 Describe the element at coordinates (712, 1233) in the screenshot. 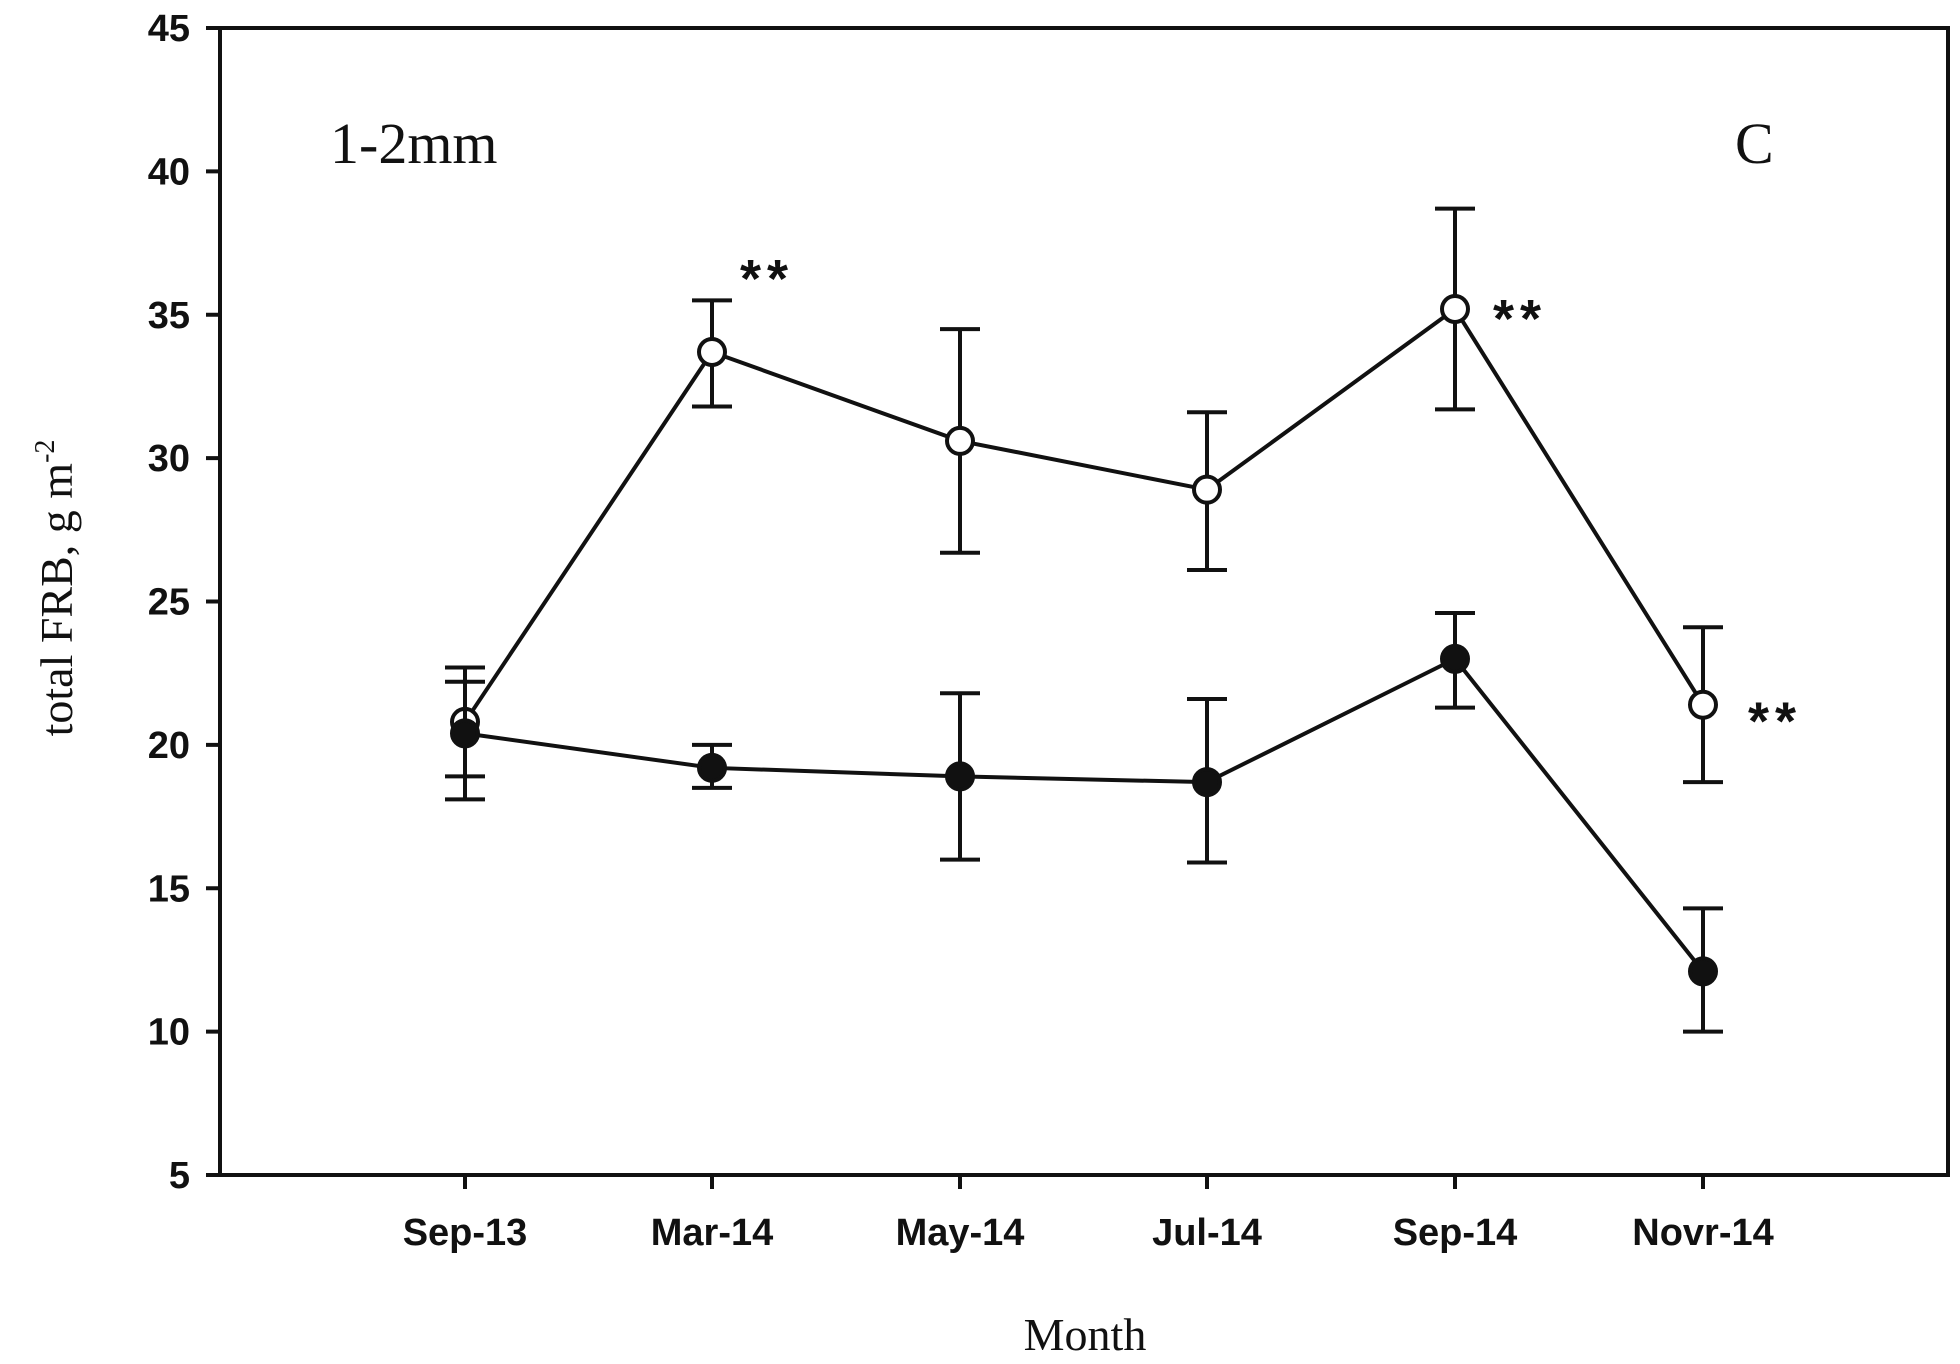

I see `x-tick-label-2: Mar-14` at that location.